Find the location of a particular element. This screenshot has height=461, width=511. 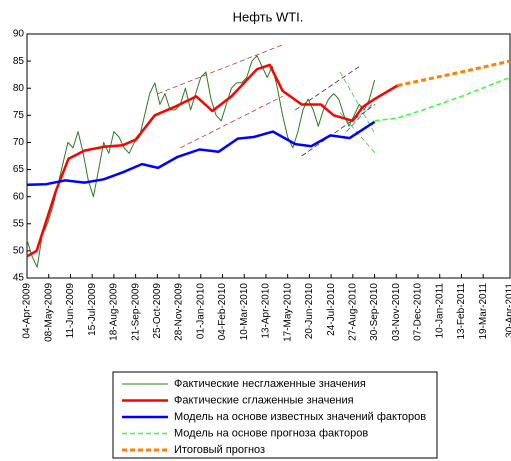

legend-box is located at coordinates (275, 415).